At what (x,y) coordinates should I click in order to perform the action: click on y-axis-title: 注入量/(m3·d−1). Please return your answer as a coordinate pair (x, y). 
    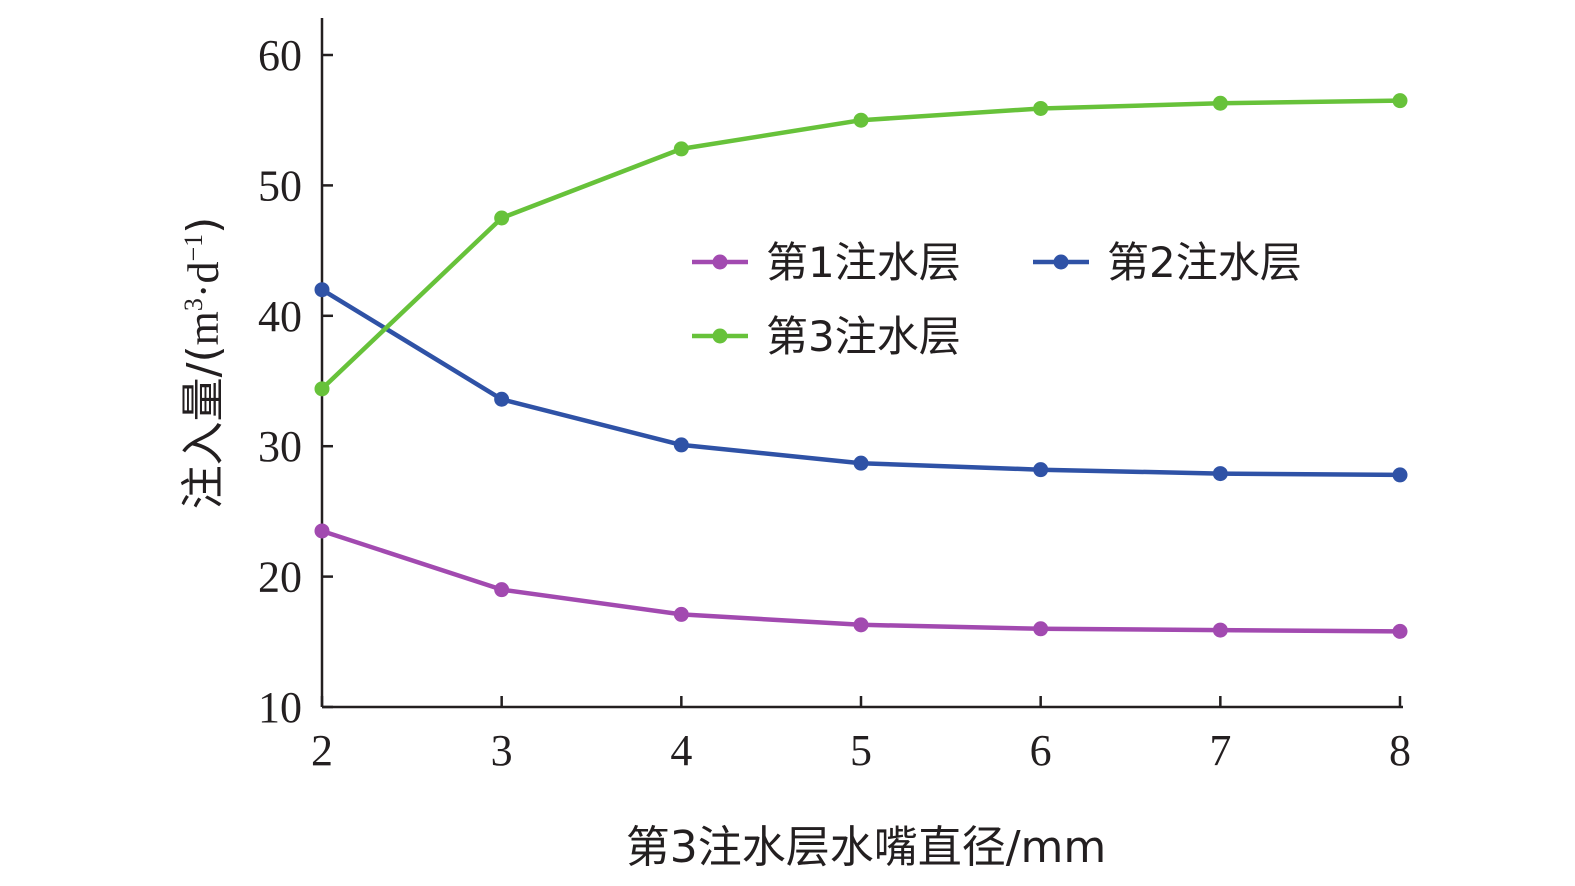
    Looking at the image, I should click on (203, 363).